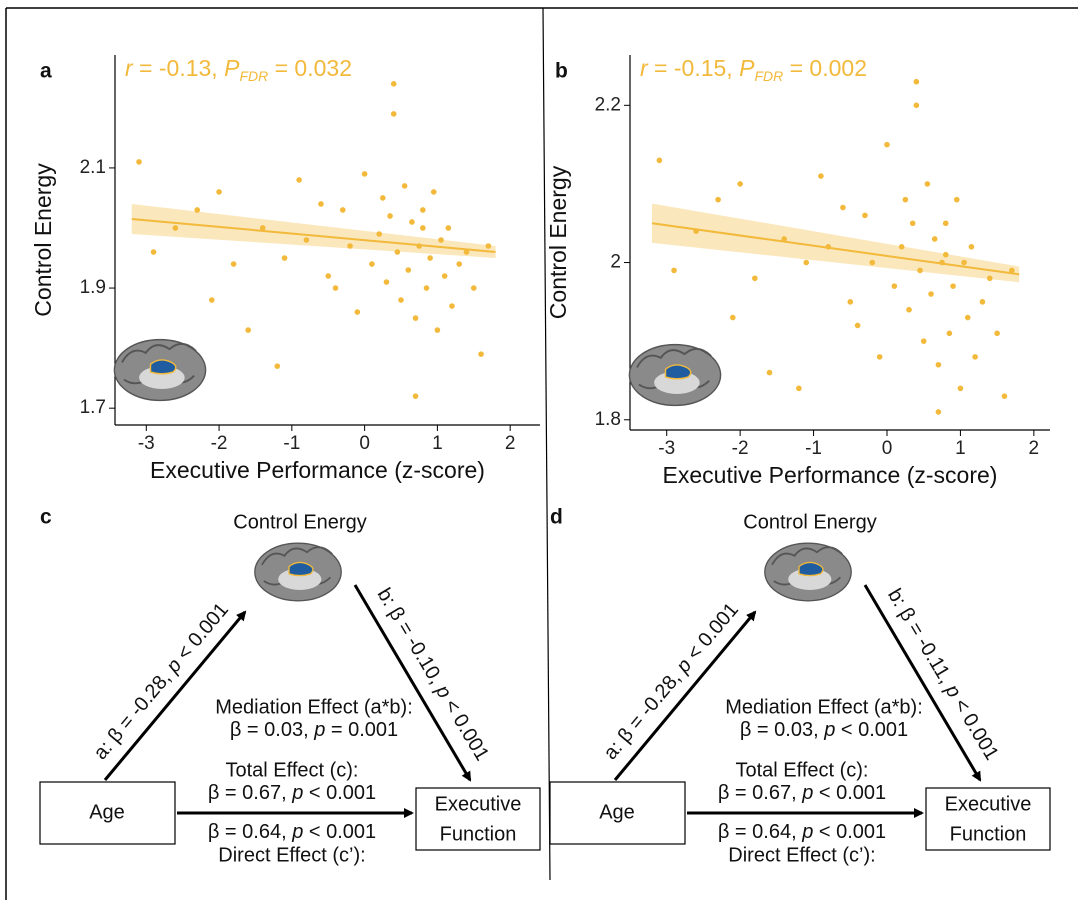 This screenshot has height=900, width=1078. Describe the element at coordinates (561, 71) in the screenshot. I see `panel-letter: b` at that location.